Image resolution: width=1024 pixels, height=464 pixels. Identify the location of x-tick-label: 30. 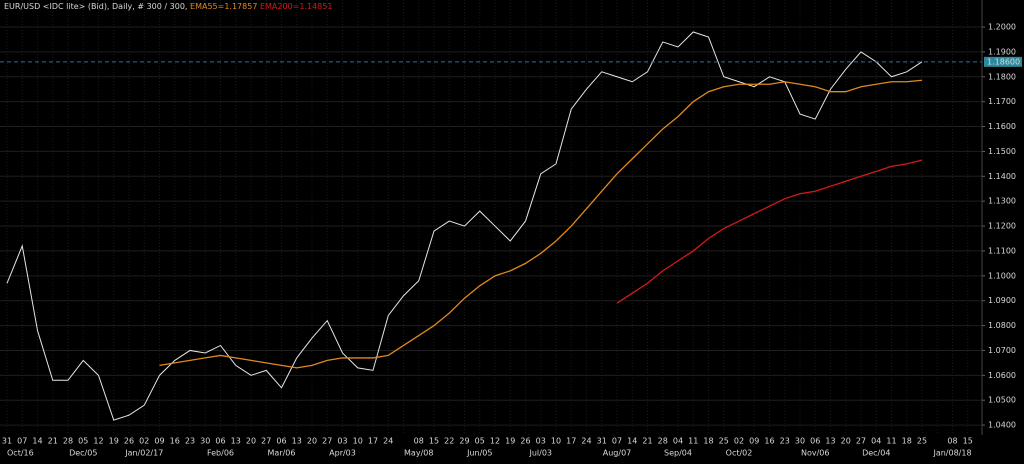
(800, 441).